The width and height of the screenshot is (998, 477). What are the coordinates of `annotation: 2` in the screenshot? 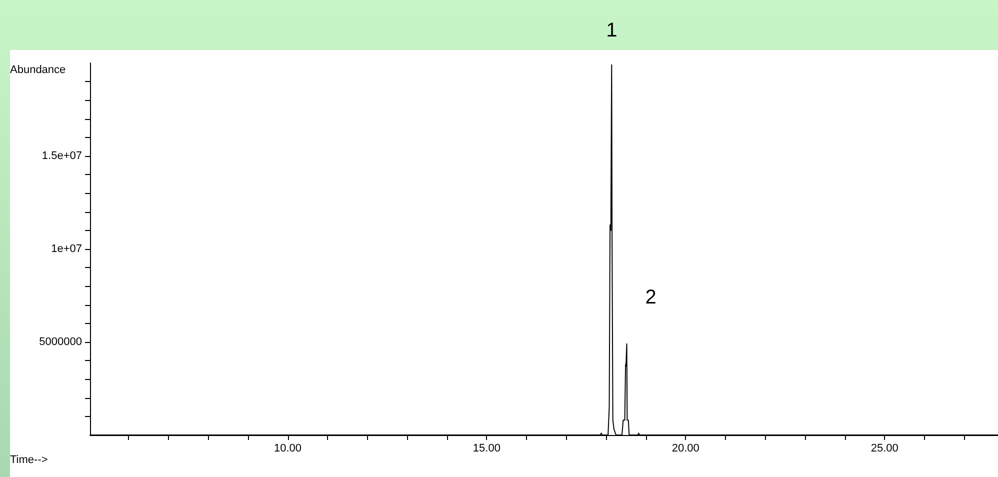 It's located at (650, 298).